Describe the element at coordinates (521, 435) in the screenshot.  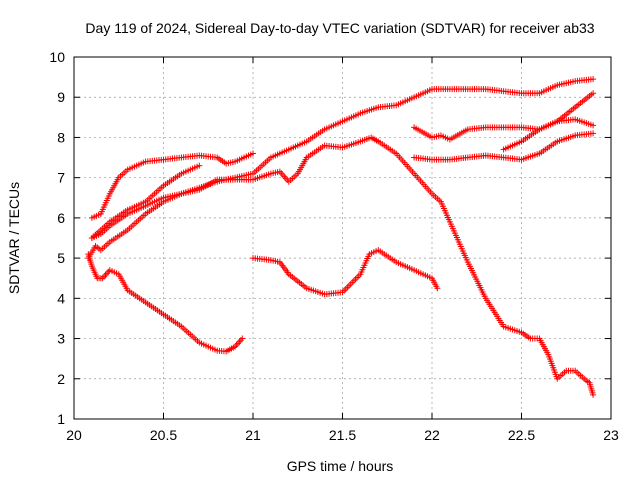
I see `x-tick-label: 22.5` at that location.